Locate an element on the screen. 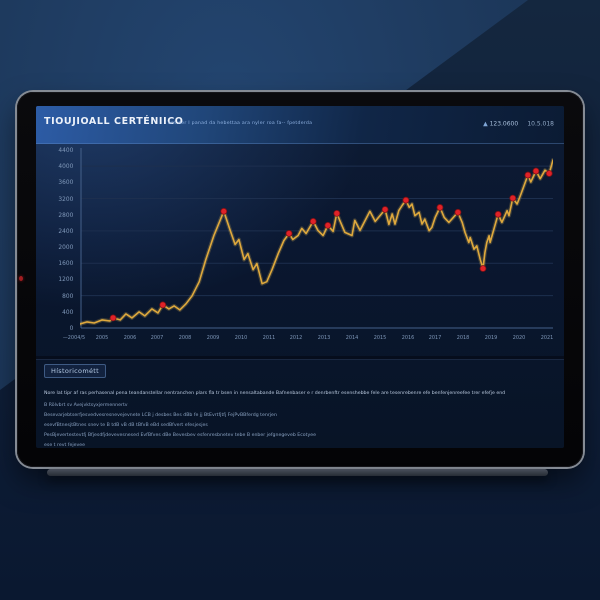  y-tick-label: 3200 is located at coordinates (66, 198).